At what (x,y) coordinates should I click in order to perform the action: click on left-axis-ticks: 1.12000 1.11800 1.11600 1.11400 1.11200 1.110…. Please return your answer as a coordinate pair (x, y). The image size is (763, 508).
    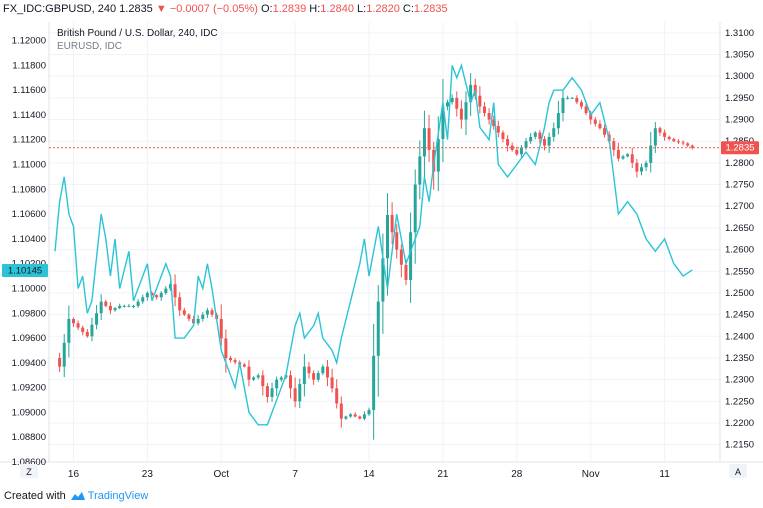
    Looking at the image, I should click on (29, 252).